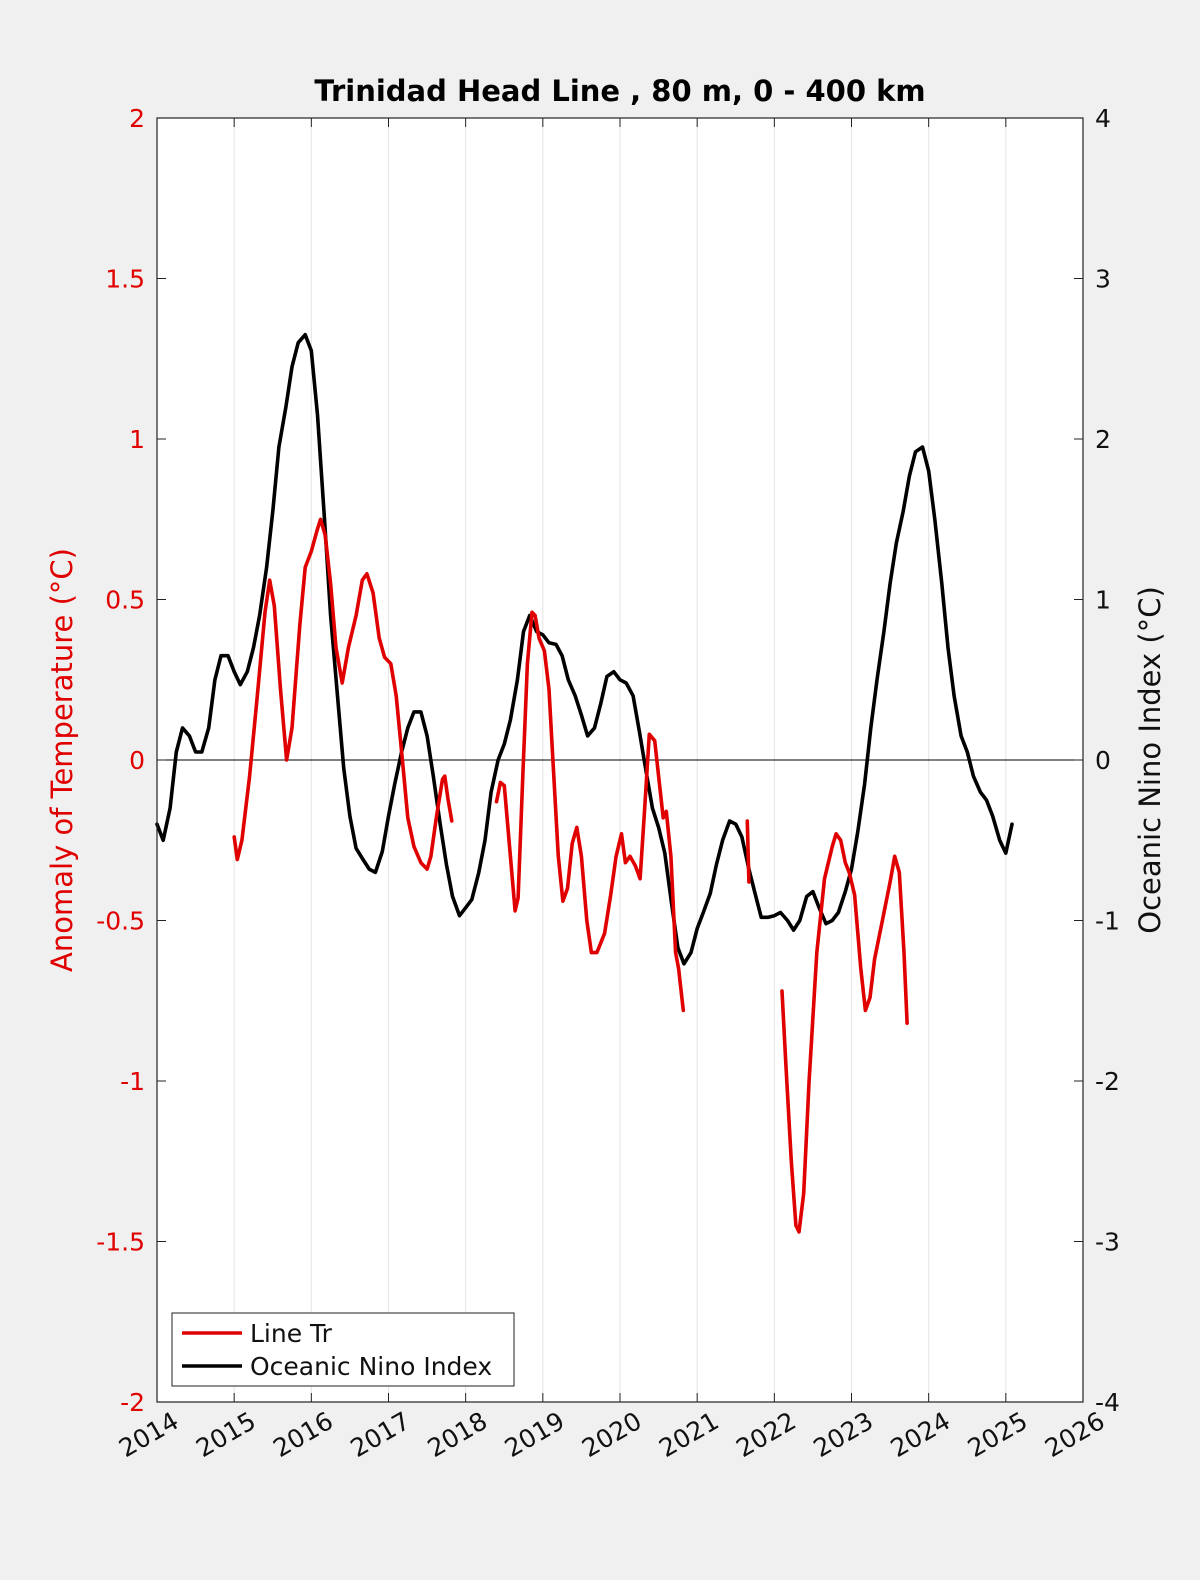 The image size is (1200, 1580). I want to click on y-left-tick-label: 1.5, so click(125, 279).